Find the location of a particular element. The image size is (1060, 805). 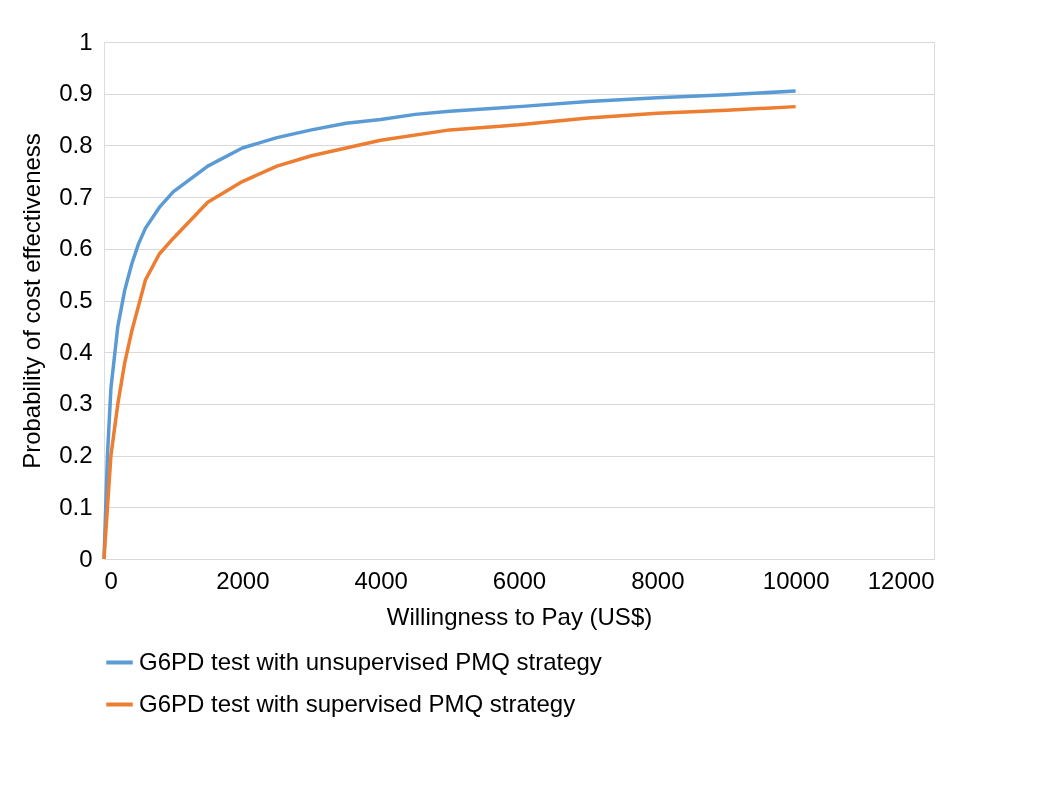

y-tick-label: 1 is located at coordinates (86, 41).